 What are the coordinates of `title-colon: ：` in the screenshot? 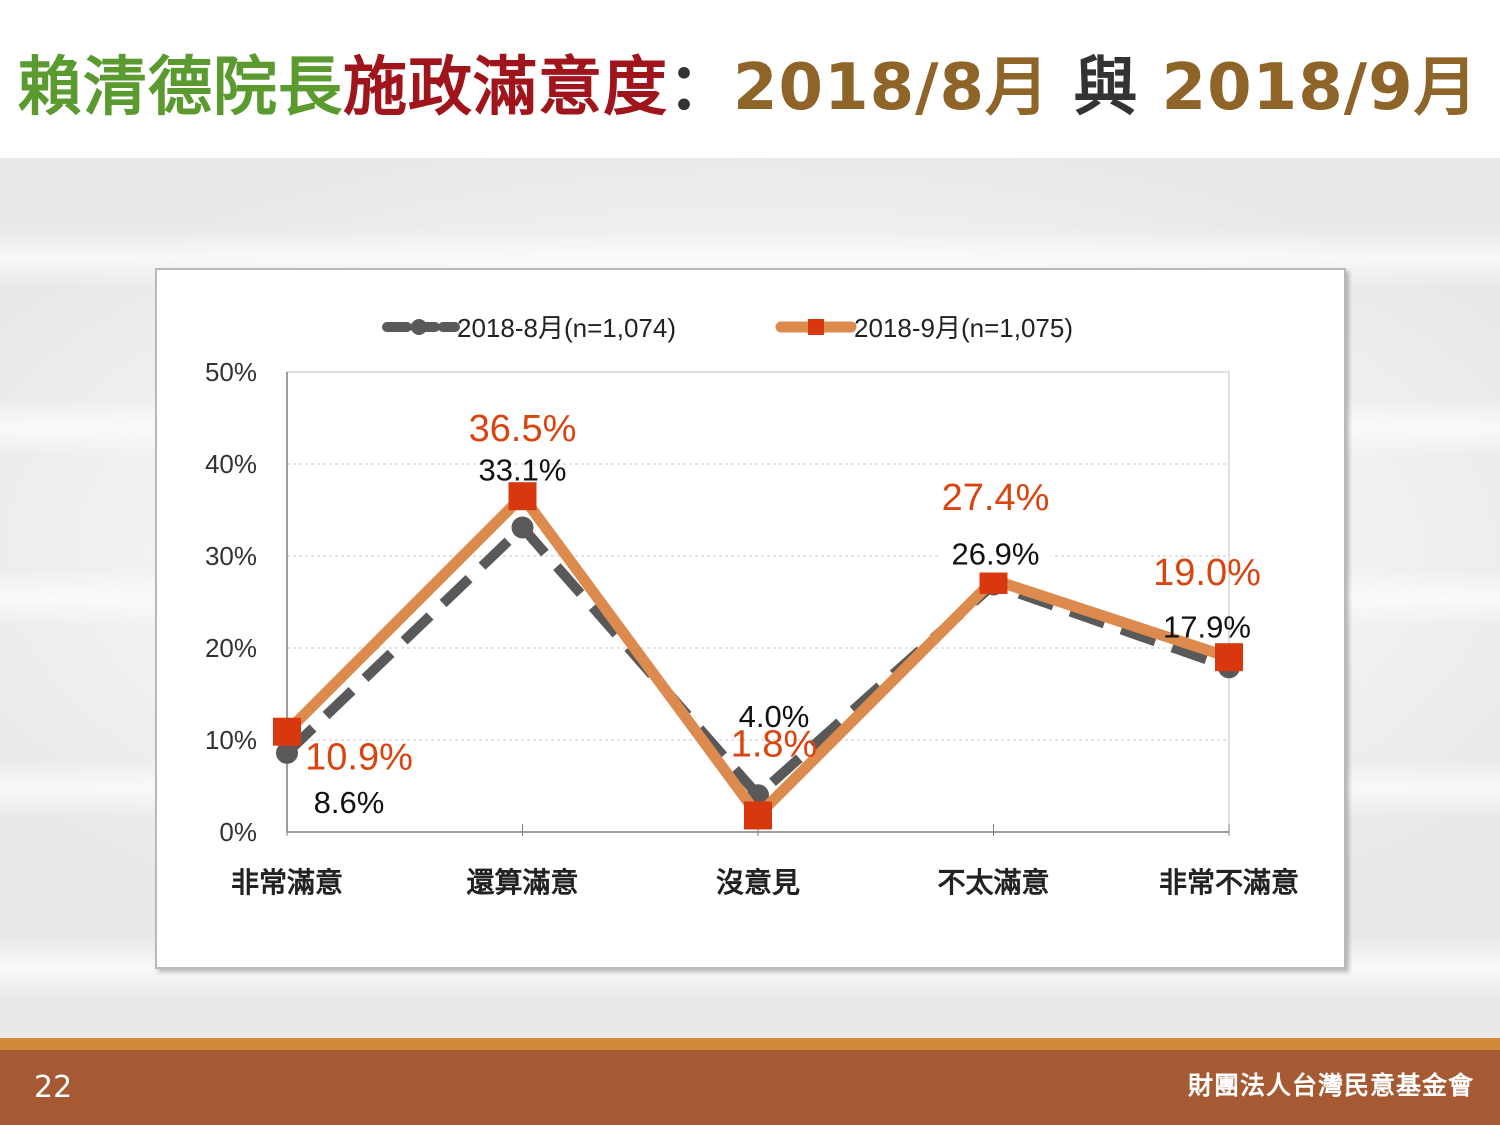 It's located at (700, 88).